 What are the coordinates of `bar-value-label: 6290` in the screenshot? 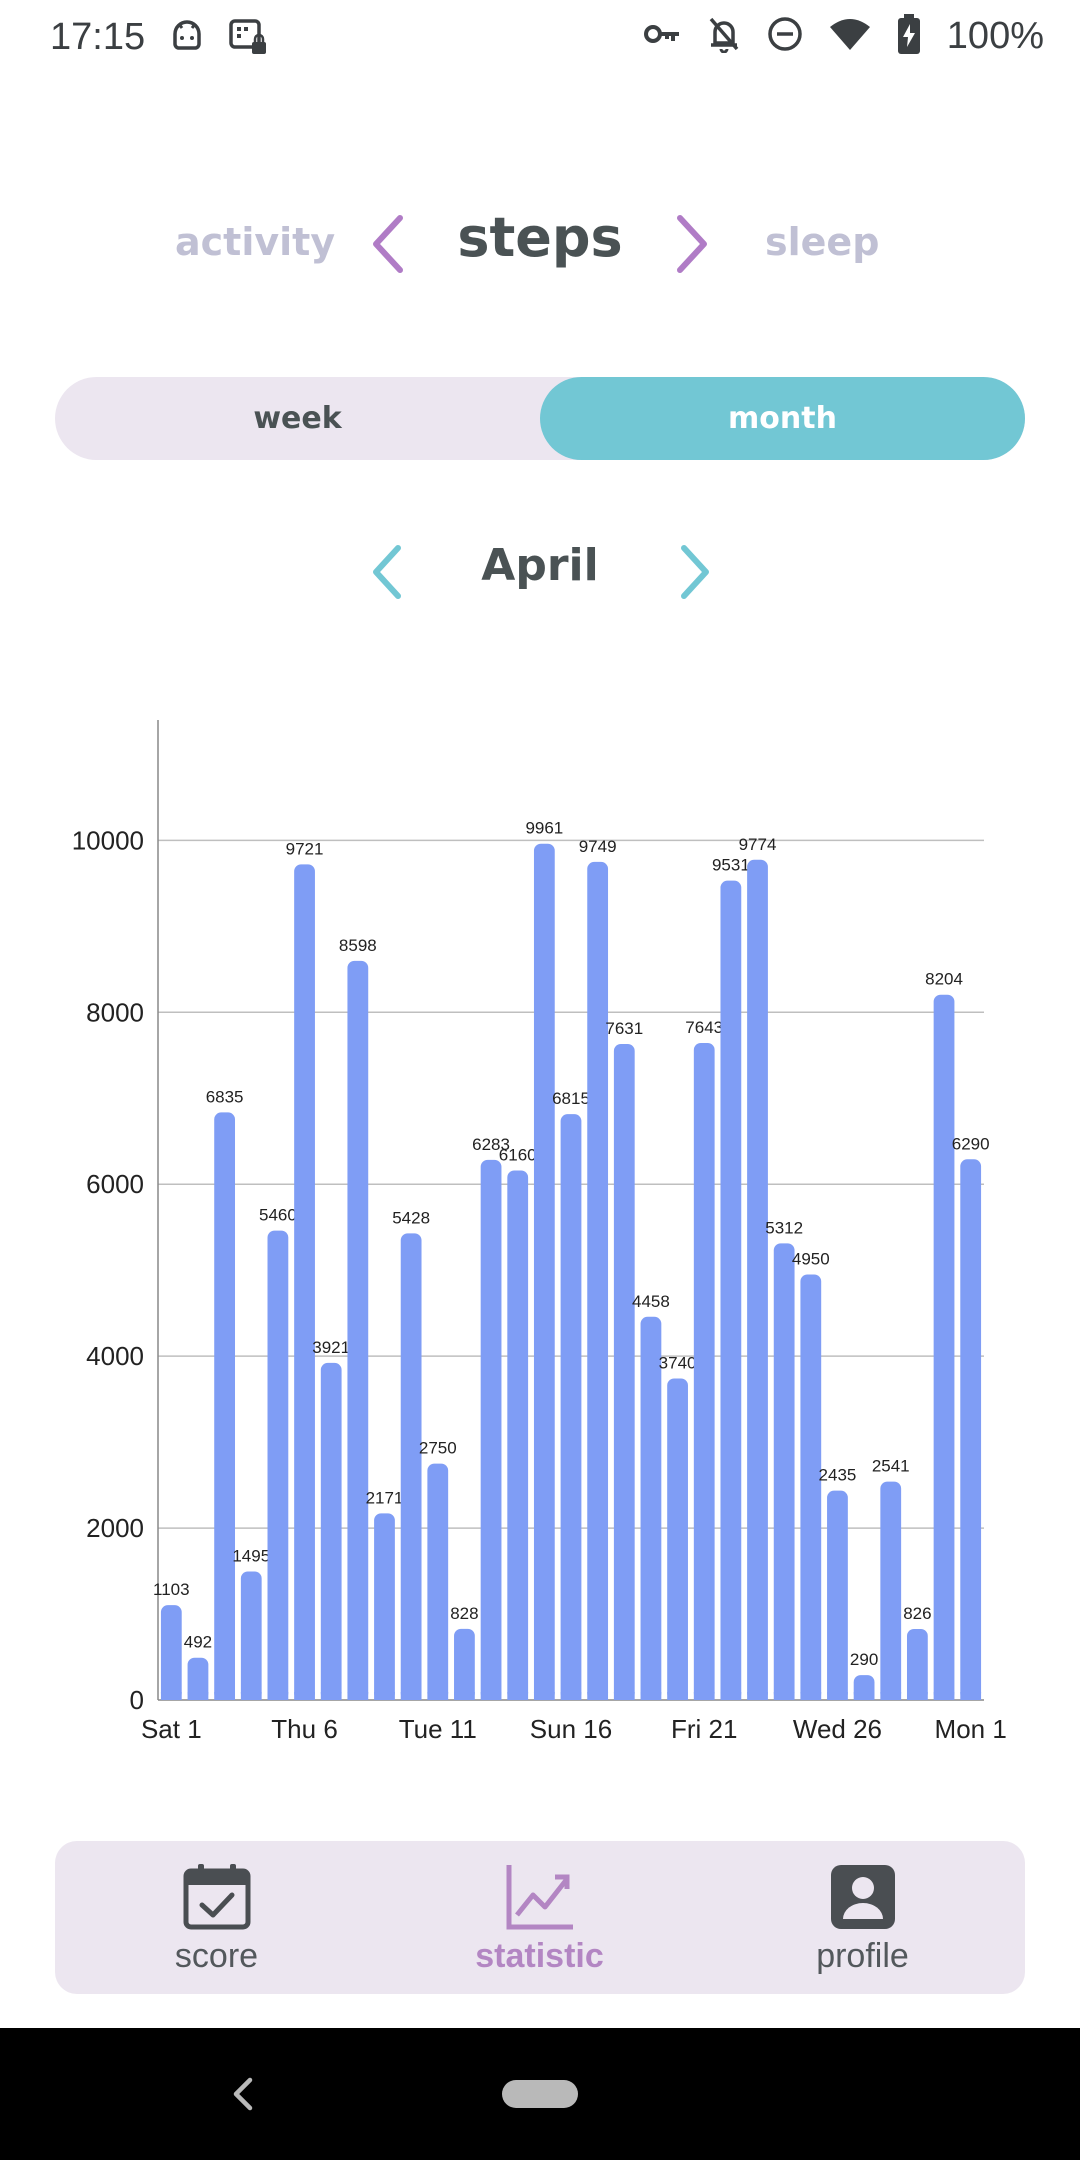 It's located at (971, 1143).